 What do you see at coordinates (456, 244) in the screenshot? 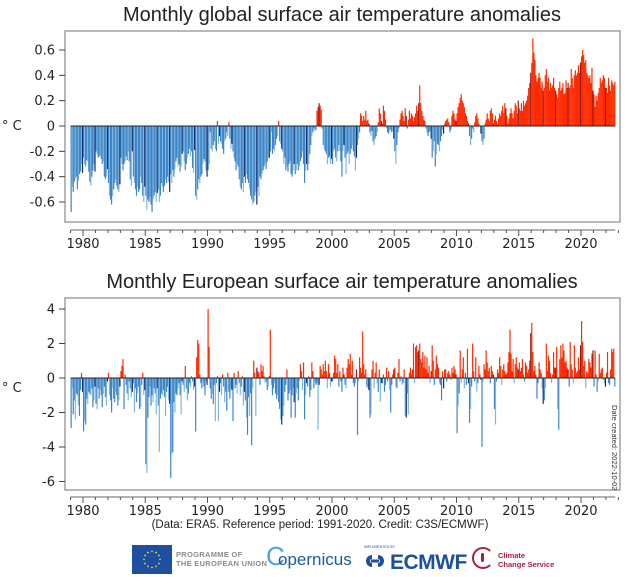
I see `x-tick-label: 2010` at bounding box center [456, 244].